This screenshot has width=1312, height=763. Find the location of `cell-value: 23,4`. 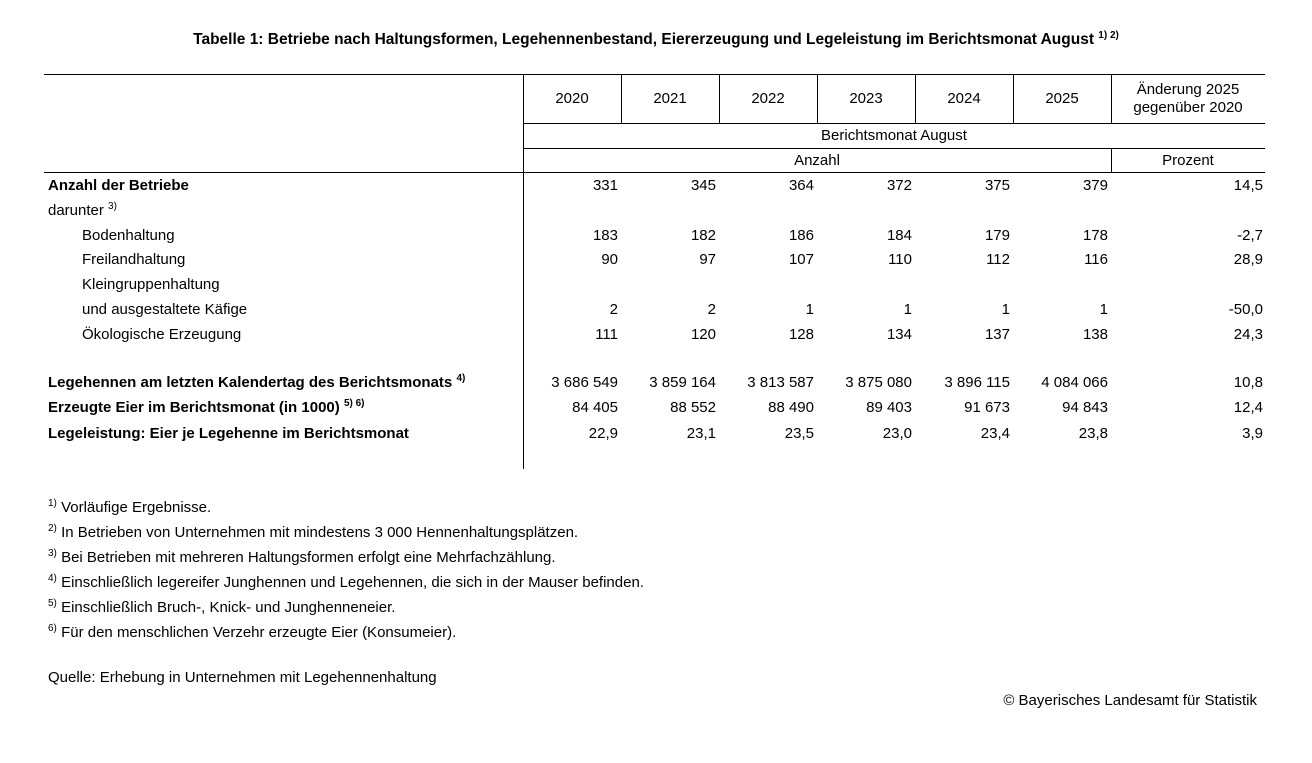

cell-value: 23,4 is located at coordinates (995, 433).